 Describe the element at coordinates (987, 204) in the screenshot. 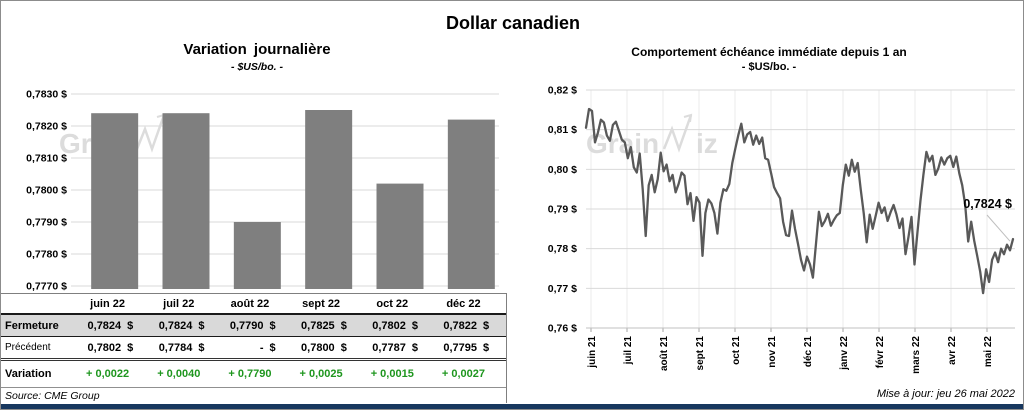

I see `last-value-annotation: 0,7824 $` at that location.